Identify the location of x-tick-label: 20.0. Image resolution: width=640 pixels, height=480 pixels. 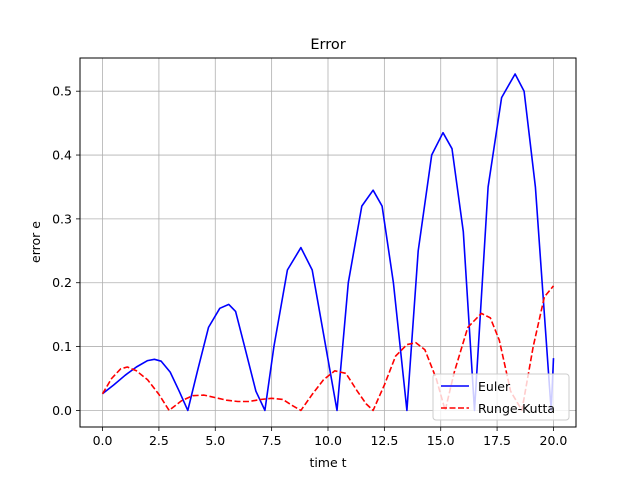
(554, 440).